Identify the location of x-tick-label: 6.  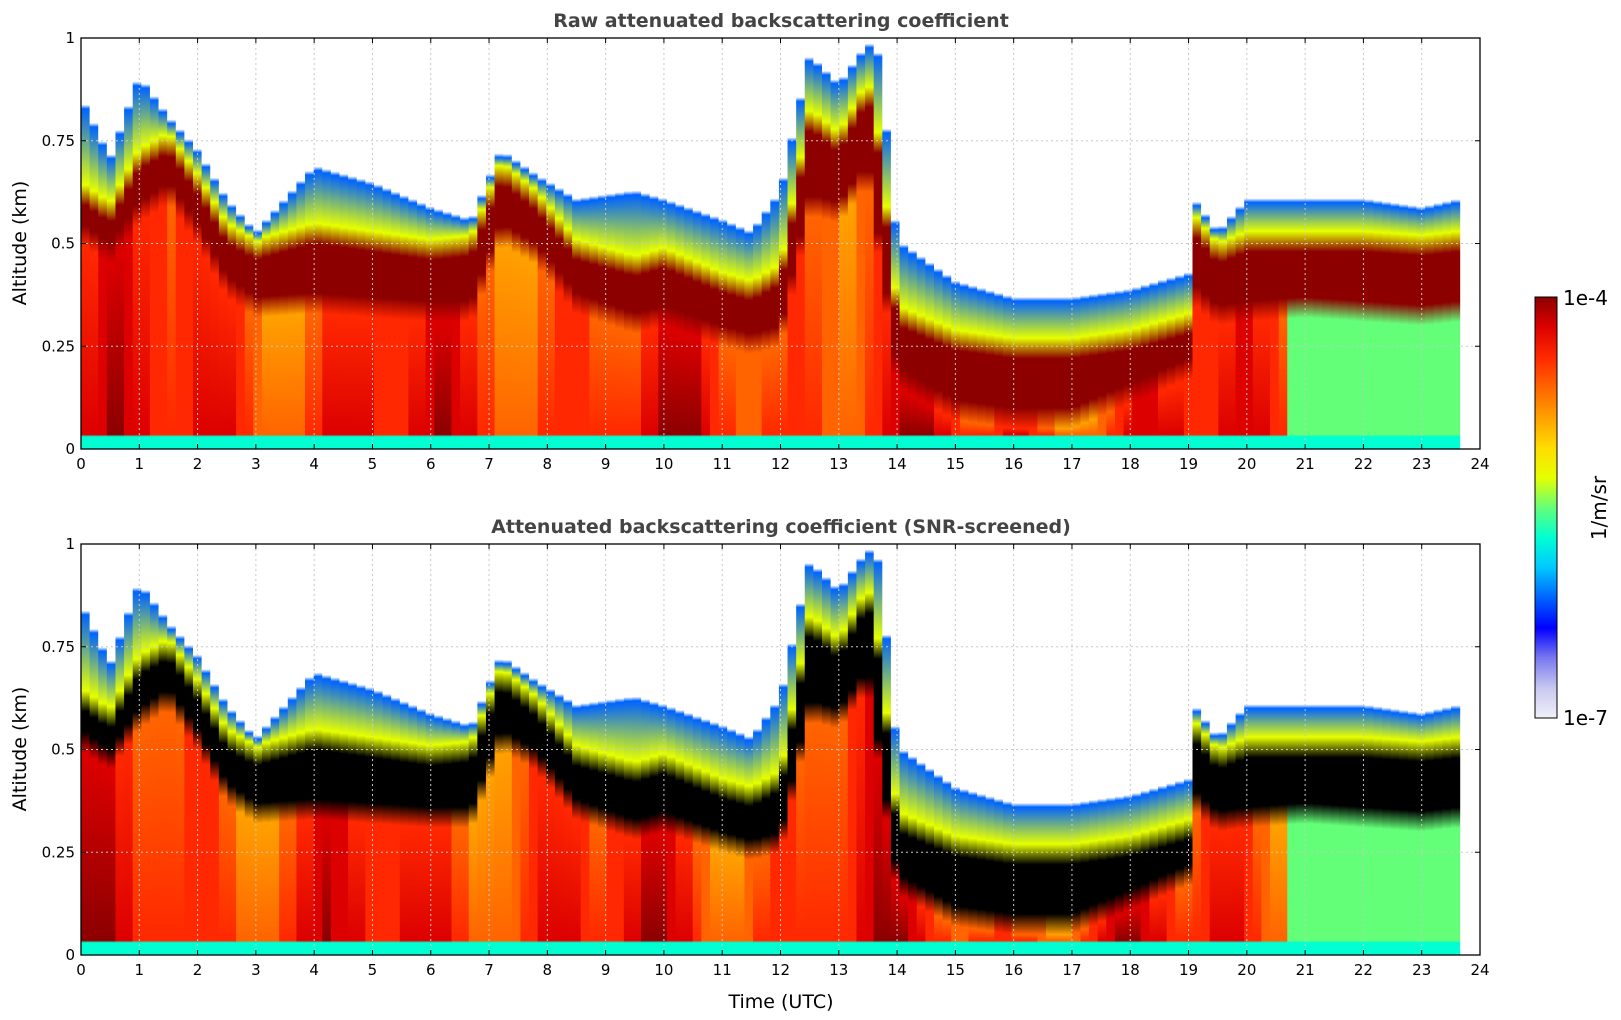
(431, 970).